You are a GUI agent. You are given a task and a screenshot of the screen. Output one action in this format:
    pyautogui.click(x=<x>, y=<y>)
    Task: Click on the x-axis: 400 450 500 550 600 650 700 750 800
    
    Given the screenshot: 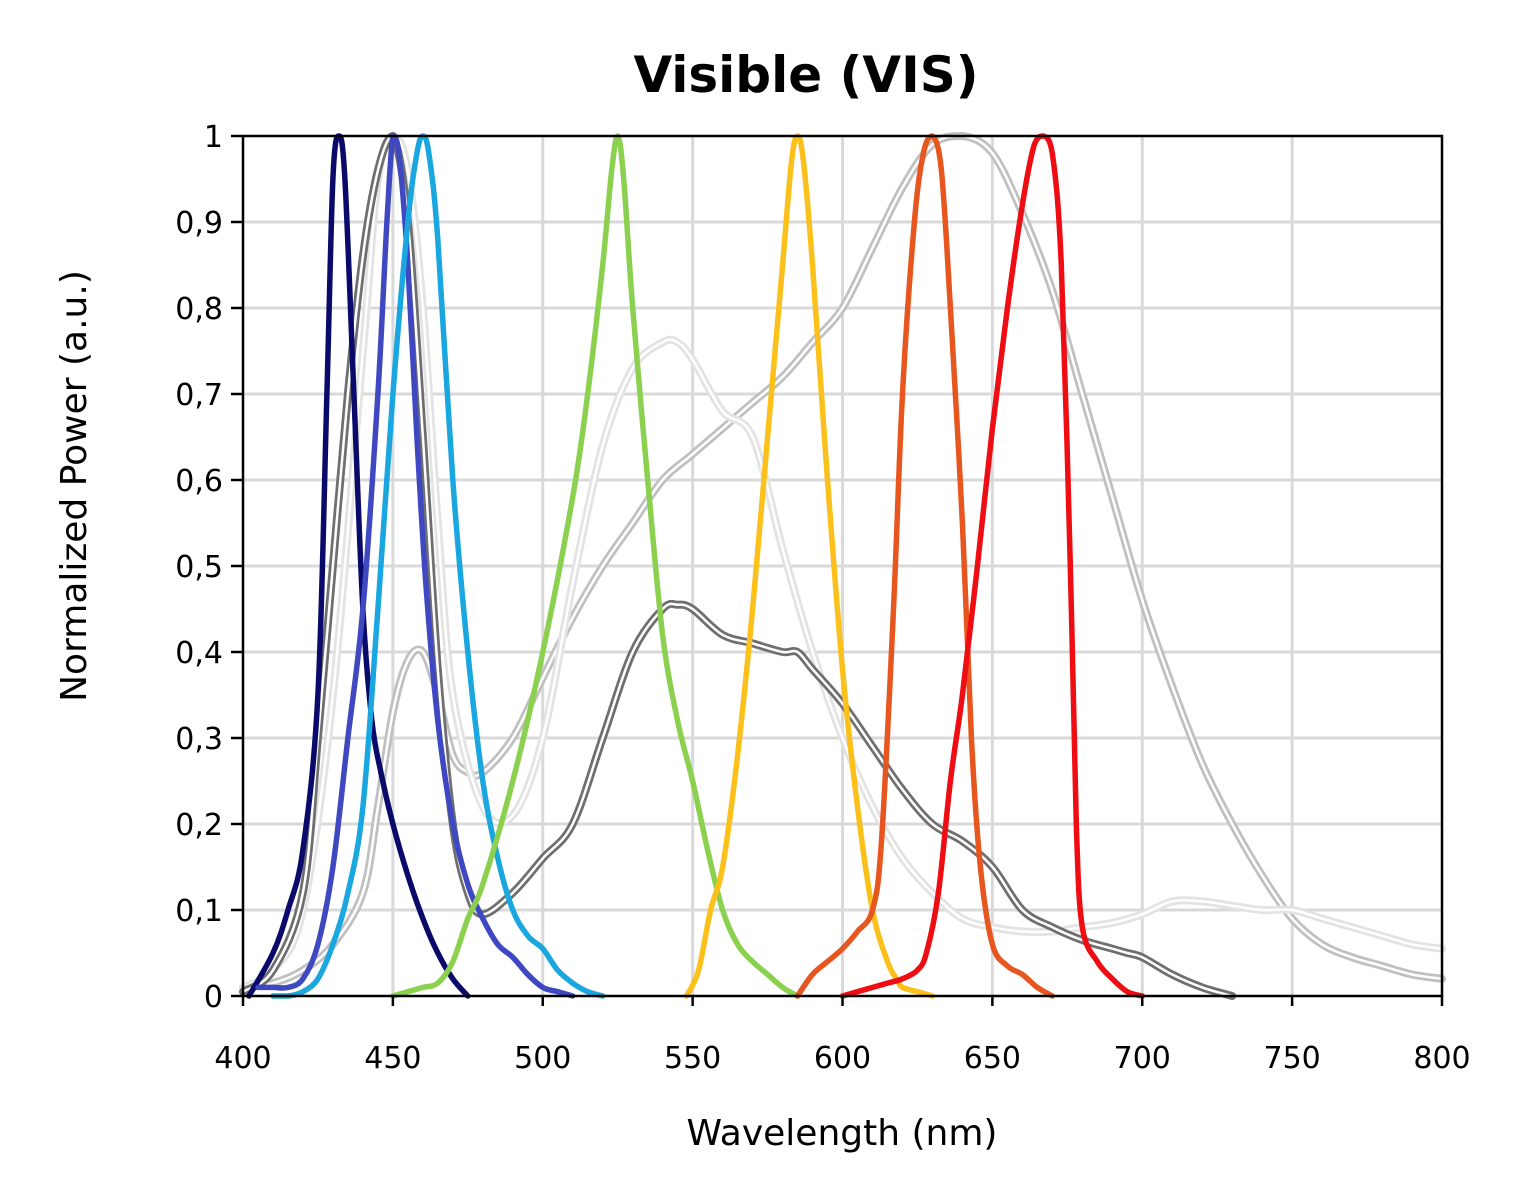 What is the action you would take?
    pyautogui.click(x=842, y=1036)
    